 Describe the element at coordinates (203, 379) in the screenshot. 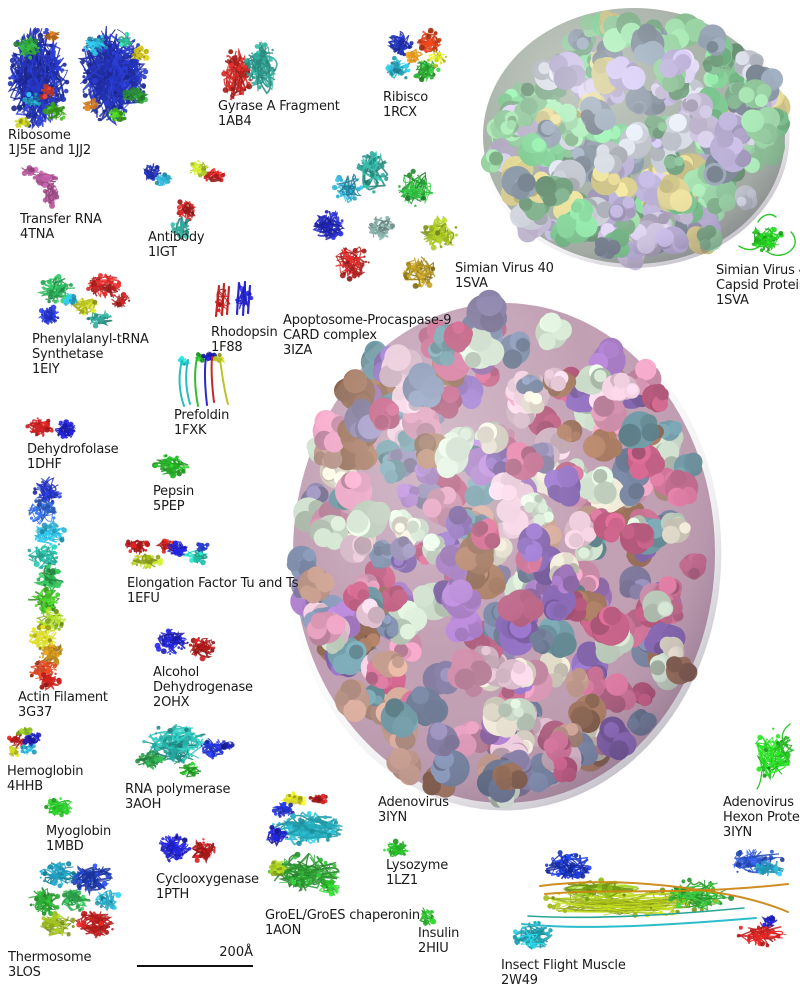

I see `structure-prefoldin` at that location.